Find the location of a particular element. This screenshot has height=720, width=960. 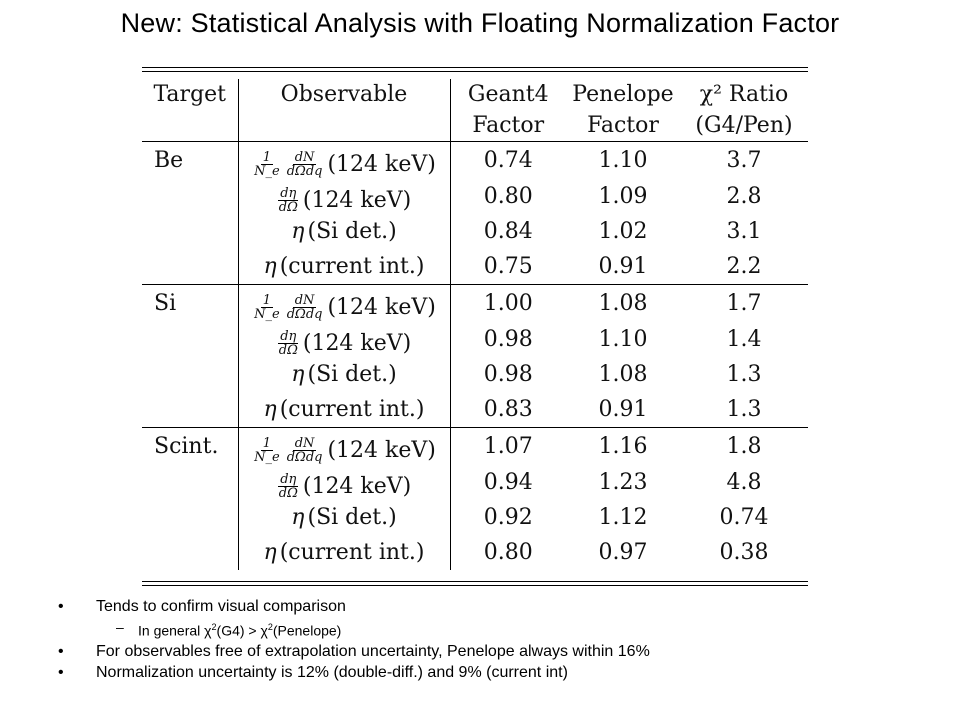

chi2-ratio-cell: 3.1 is located at coordinates (744, 231).